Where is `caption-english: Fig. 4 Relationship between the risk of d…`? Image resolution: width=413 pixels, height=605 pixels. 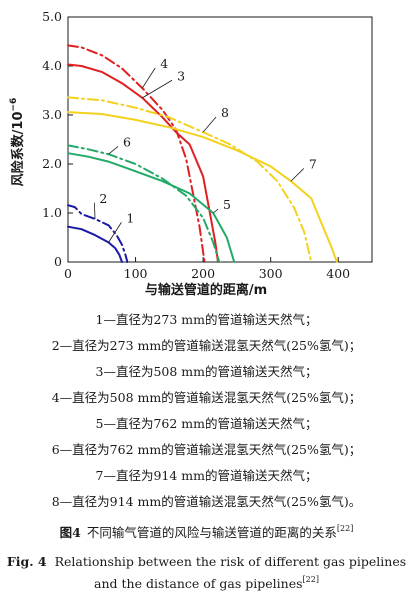
caption-english: Fig. 4 Relationship between the risk of d… is located at coordinates (206, 573).